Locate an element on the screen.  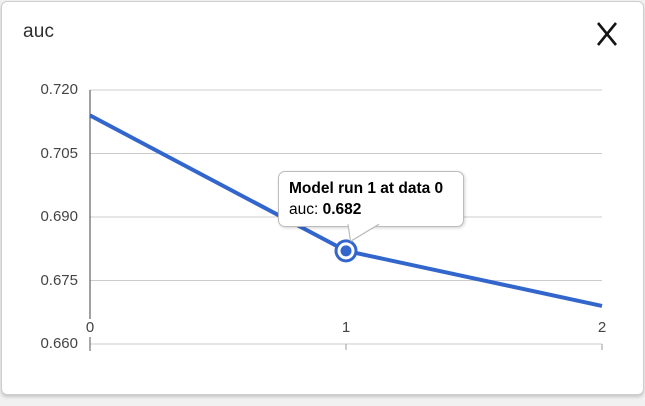
selected-point-dot is located at coordinates (346, 251).